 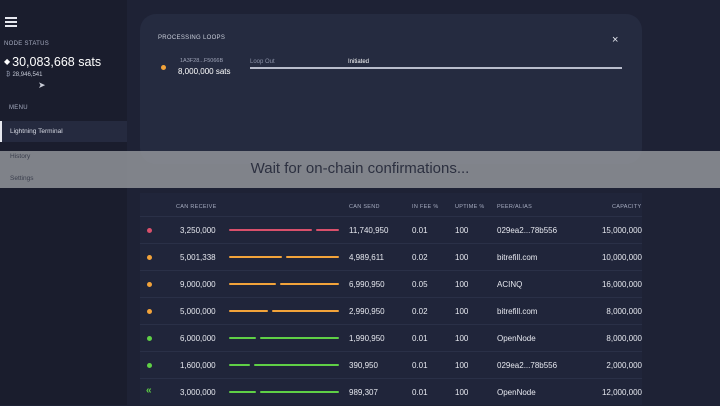 What do you see at coordinates (621, 257) in the screenshot?
I see `capacity-value: 10,000,000` at bounding box center [621, 257].